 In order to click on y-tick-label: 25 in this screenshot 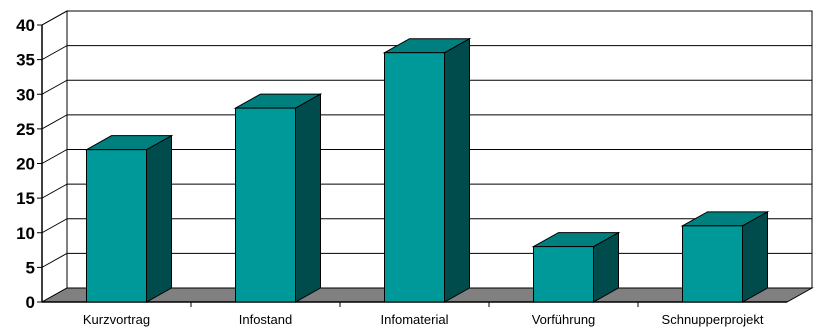, I will do `click(25, 129)`.